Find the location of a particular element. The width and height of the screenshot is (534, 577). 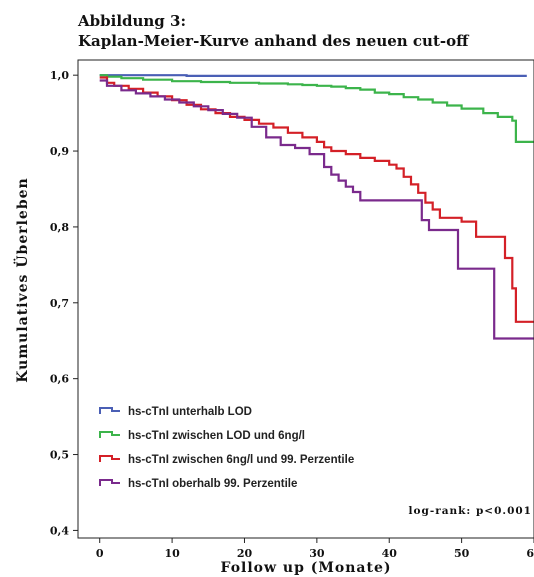

x-tick-label: 60 is located at coordinates (530, 553).